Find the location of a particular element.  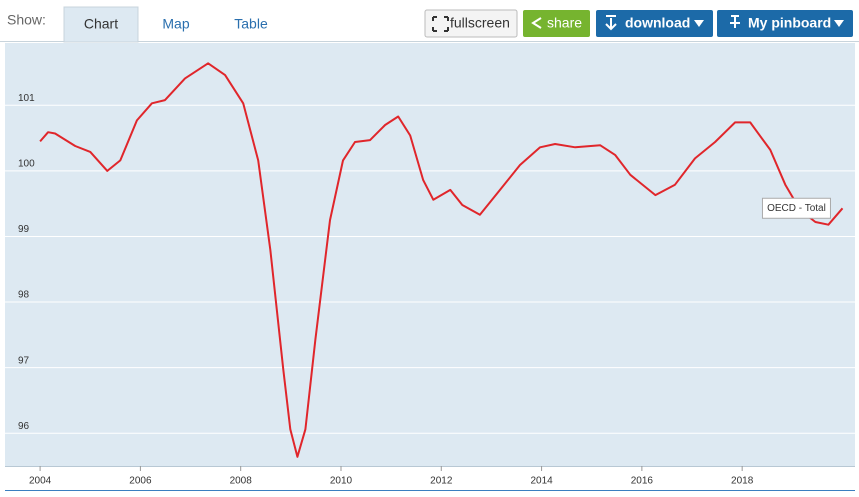

y-tick-label: 101 is located at coordinates (26, 98).